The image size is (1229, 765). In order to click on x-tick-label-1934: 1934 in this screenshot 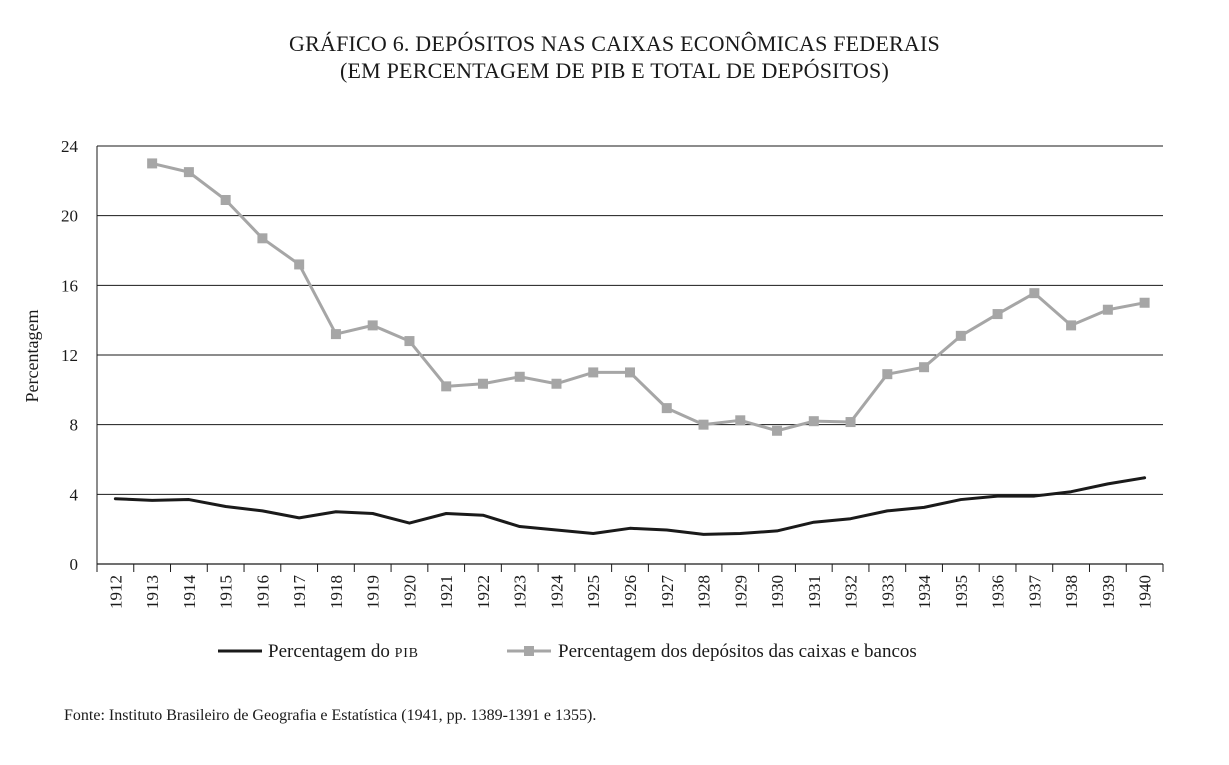, I will do `click(924, 592)`.